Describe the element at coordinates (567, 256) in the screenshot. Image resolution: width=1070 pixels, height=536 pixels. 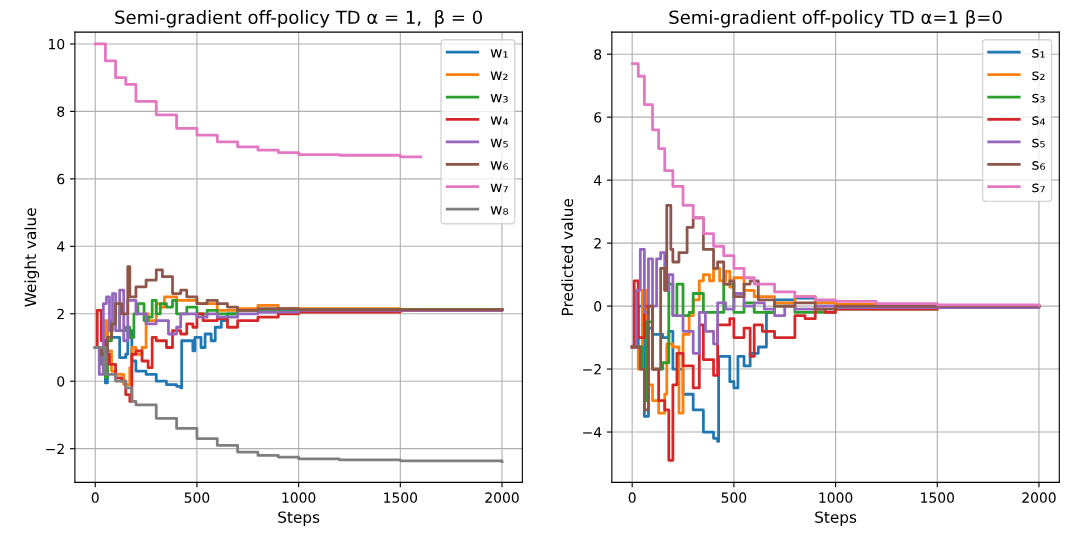
I see `y-axis-title: Predicted value` at that location.